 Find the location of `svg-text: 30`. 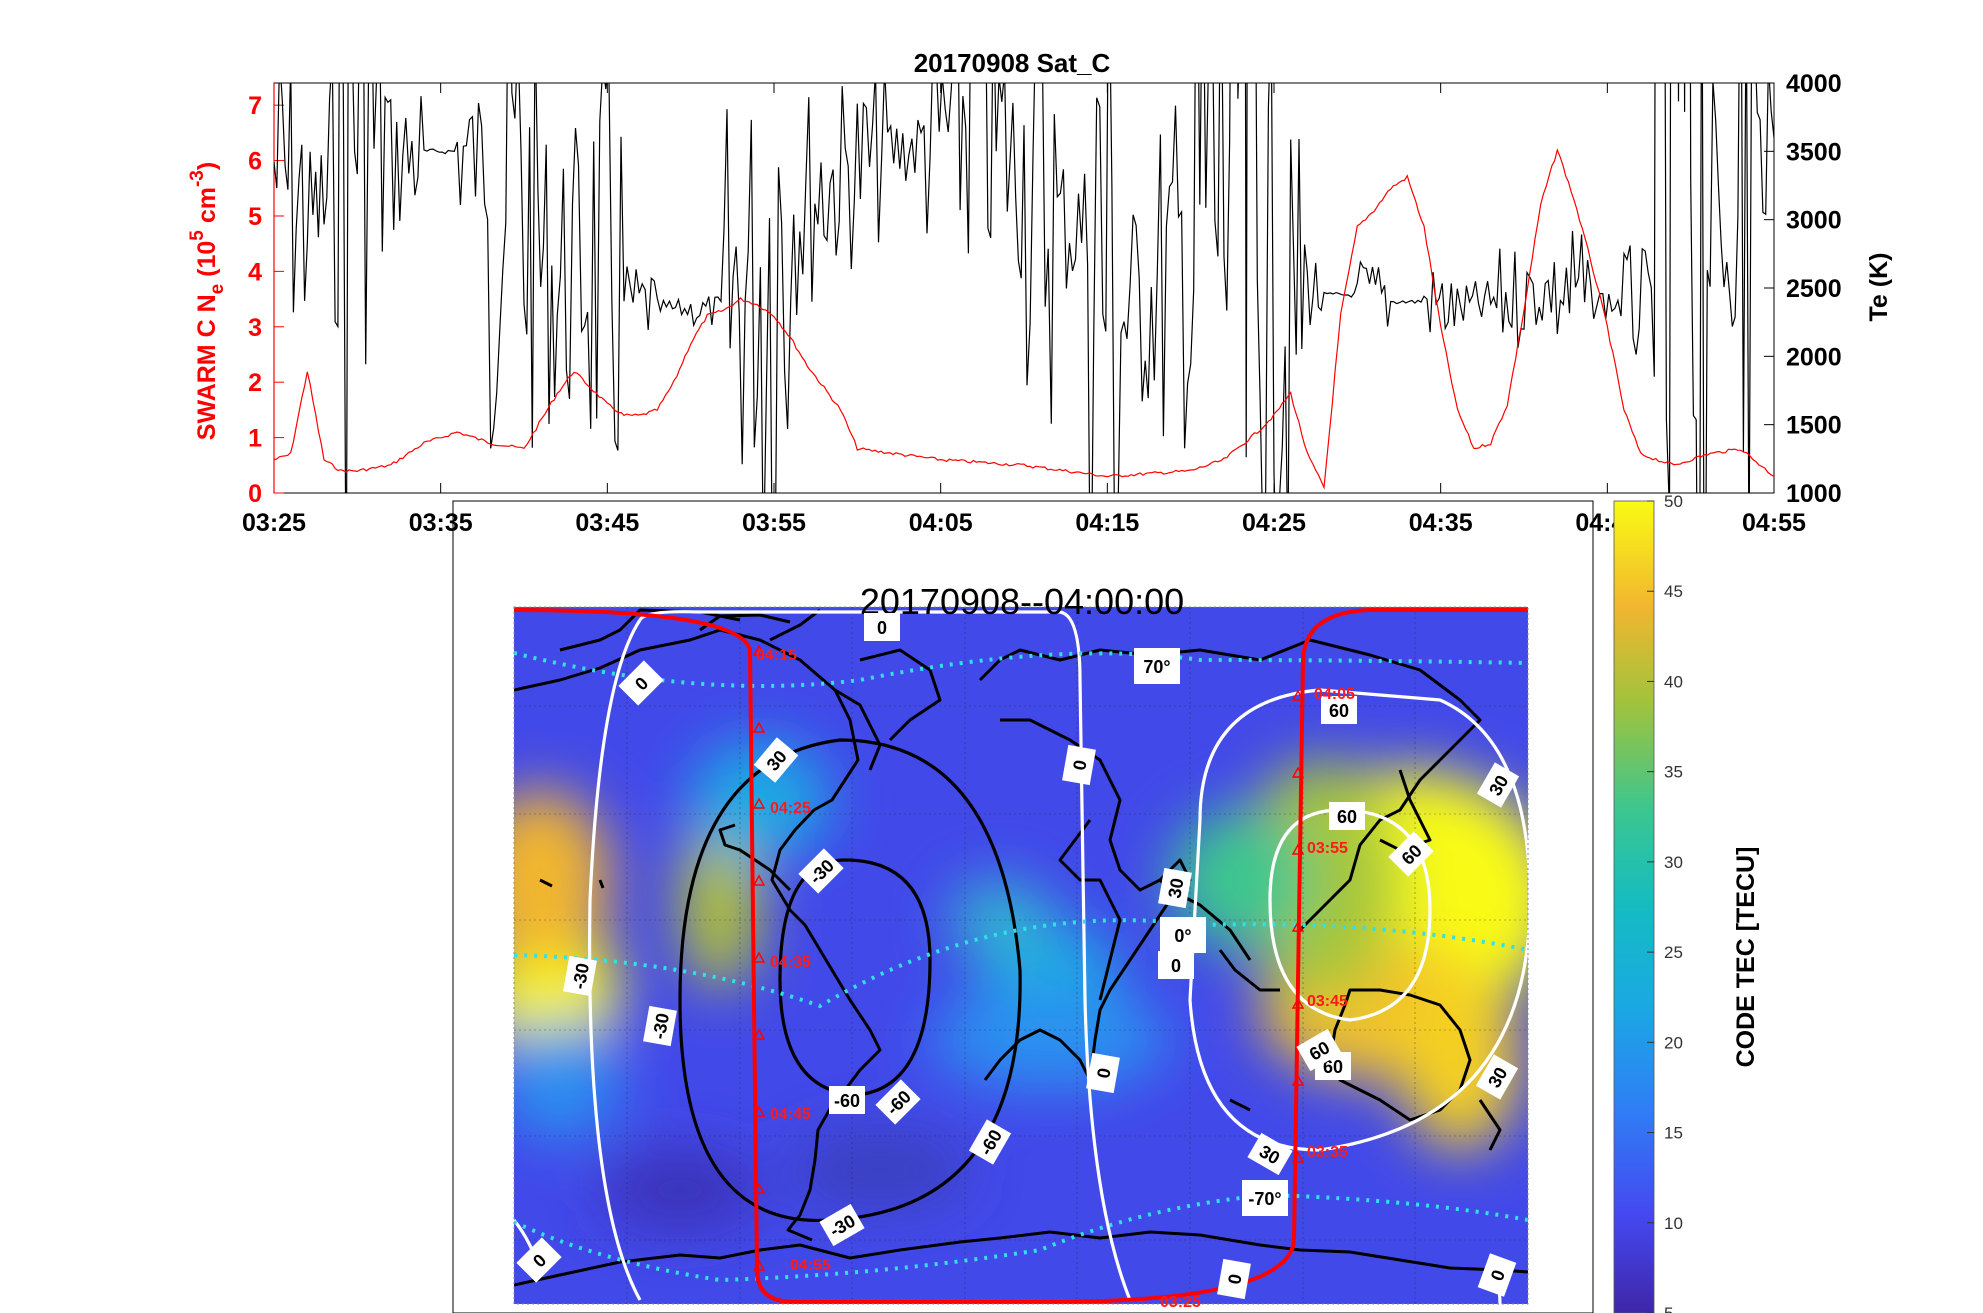

svg-text: 30 is located at coordinates (1175, 888).